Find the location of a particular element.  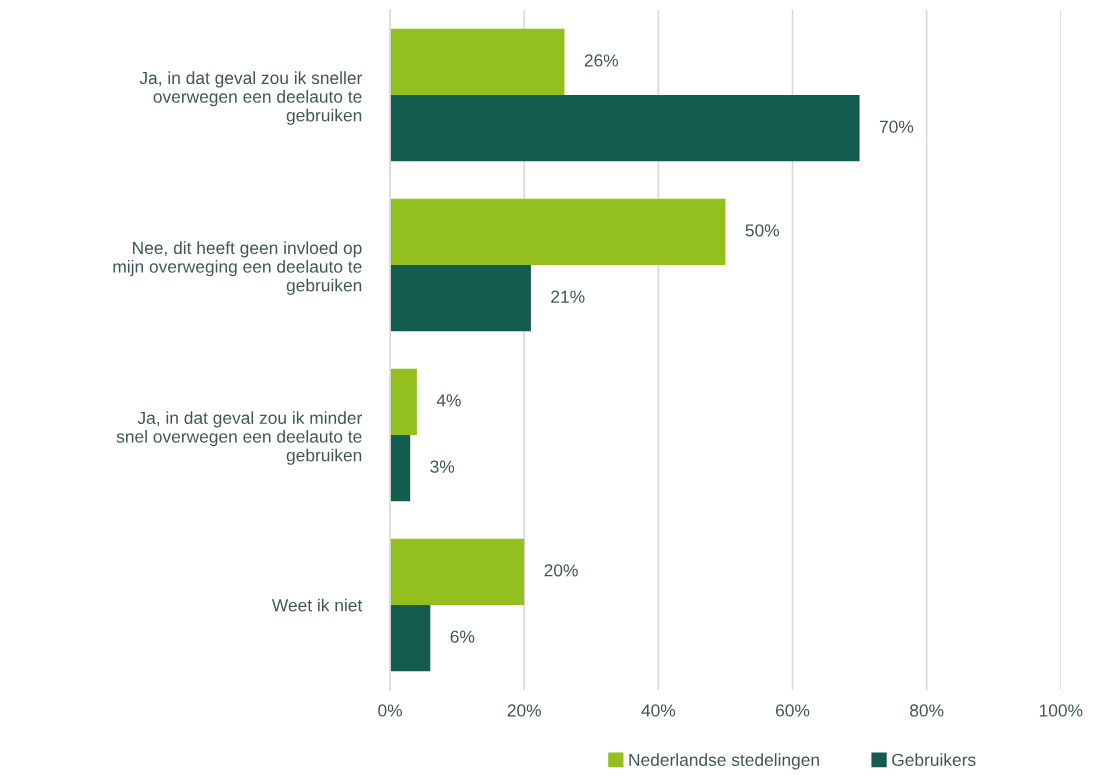

data-label: 3% is located at coordinates (442, 466).